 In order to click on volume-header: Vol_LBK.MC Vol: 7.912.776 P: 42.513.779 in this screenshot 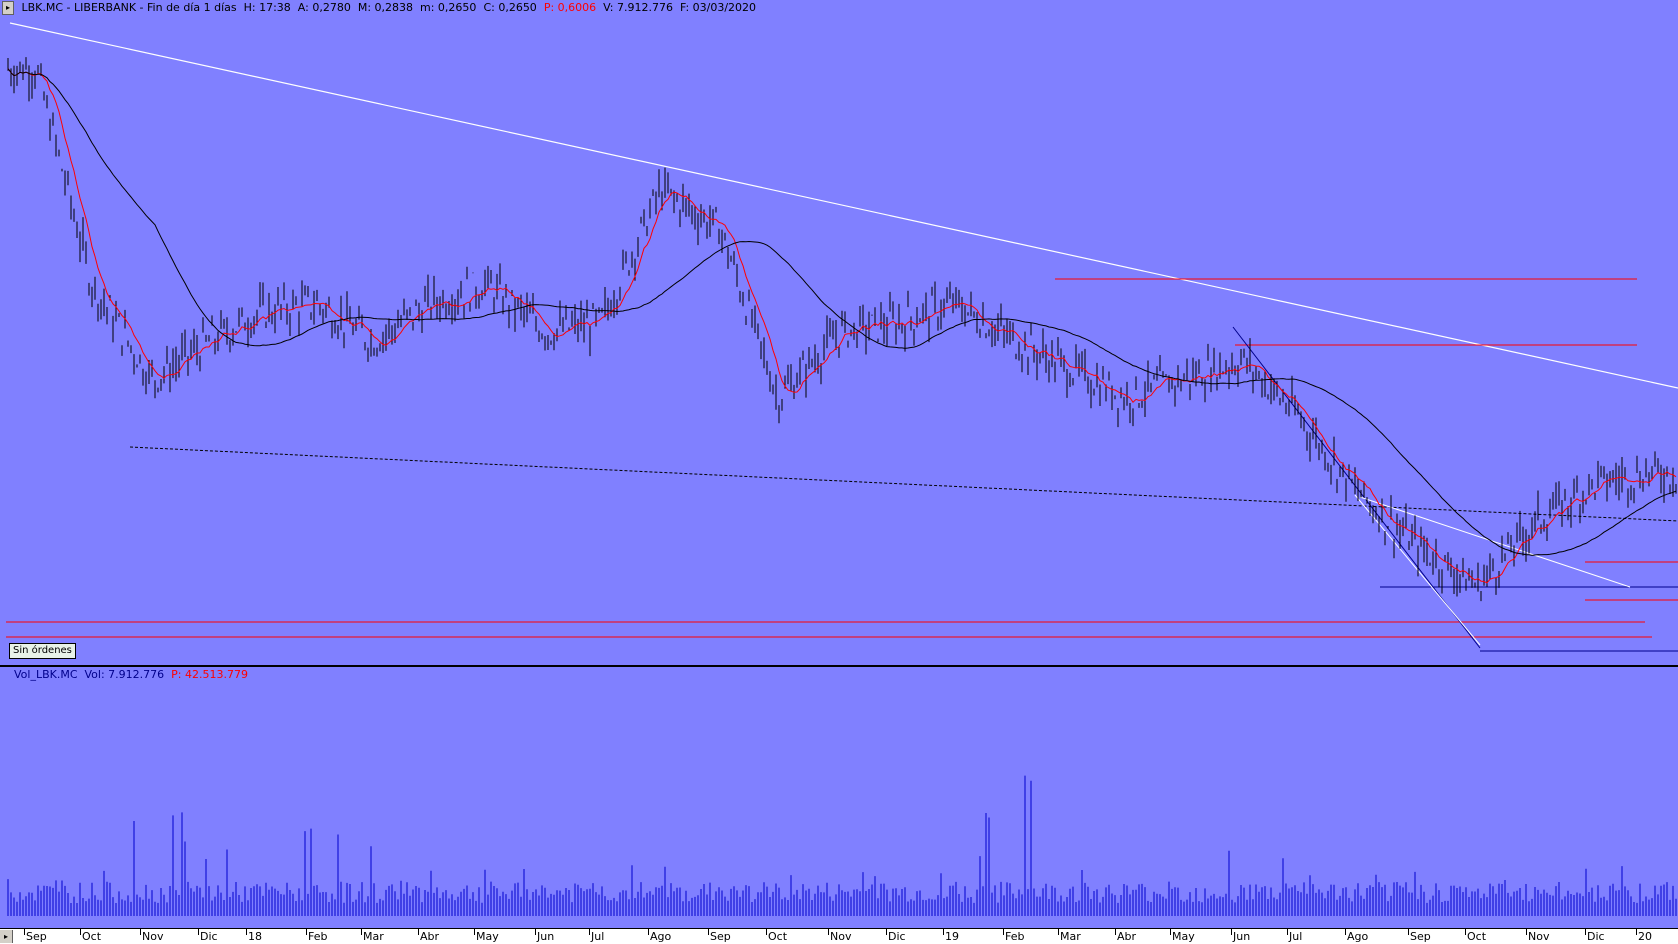, I will do `click(131, 675)`.